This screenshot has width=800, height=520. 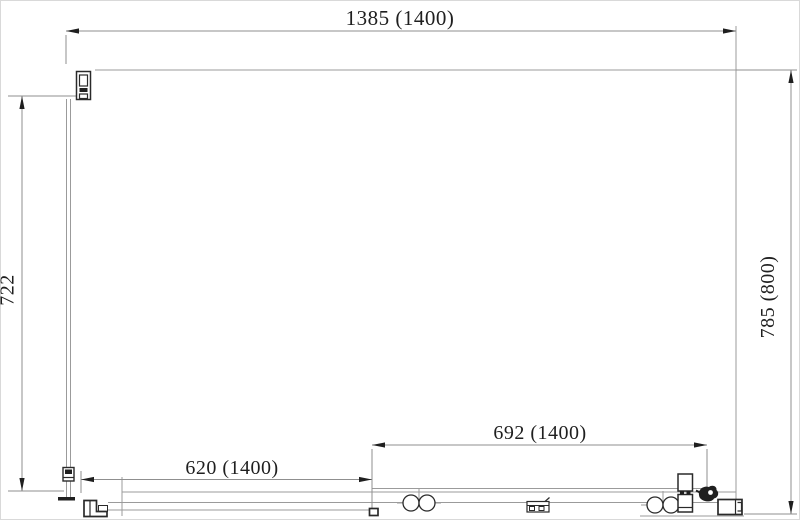 What do you see at coordinates (682, 493) in the screenshot?
I see `stop-profile-tab-left` at bounding box center [682, 493].